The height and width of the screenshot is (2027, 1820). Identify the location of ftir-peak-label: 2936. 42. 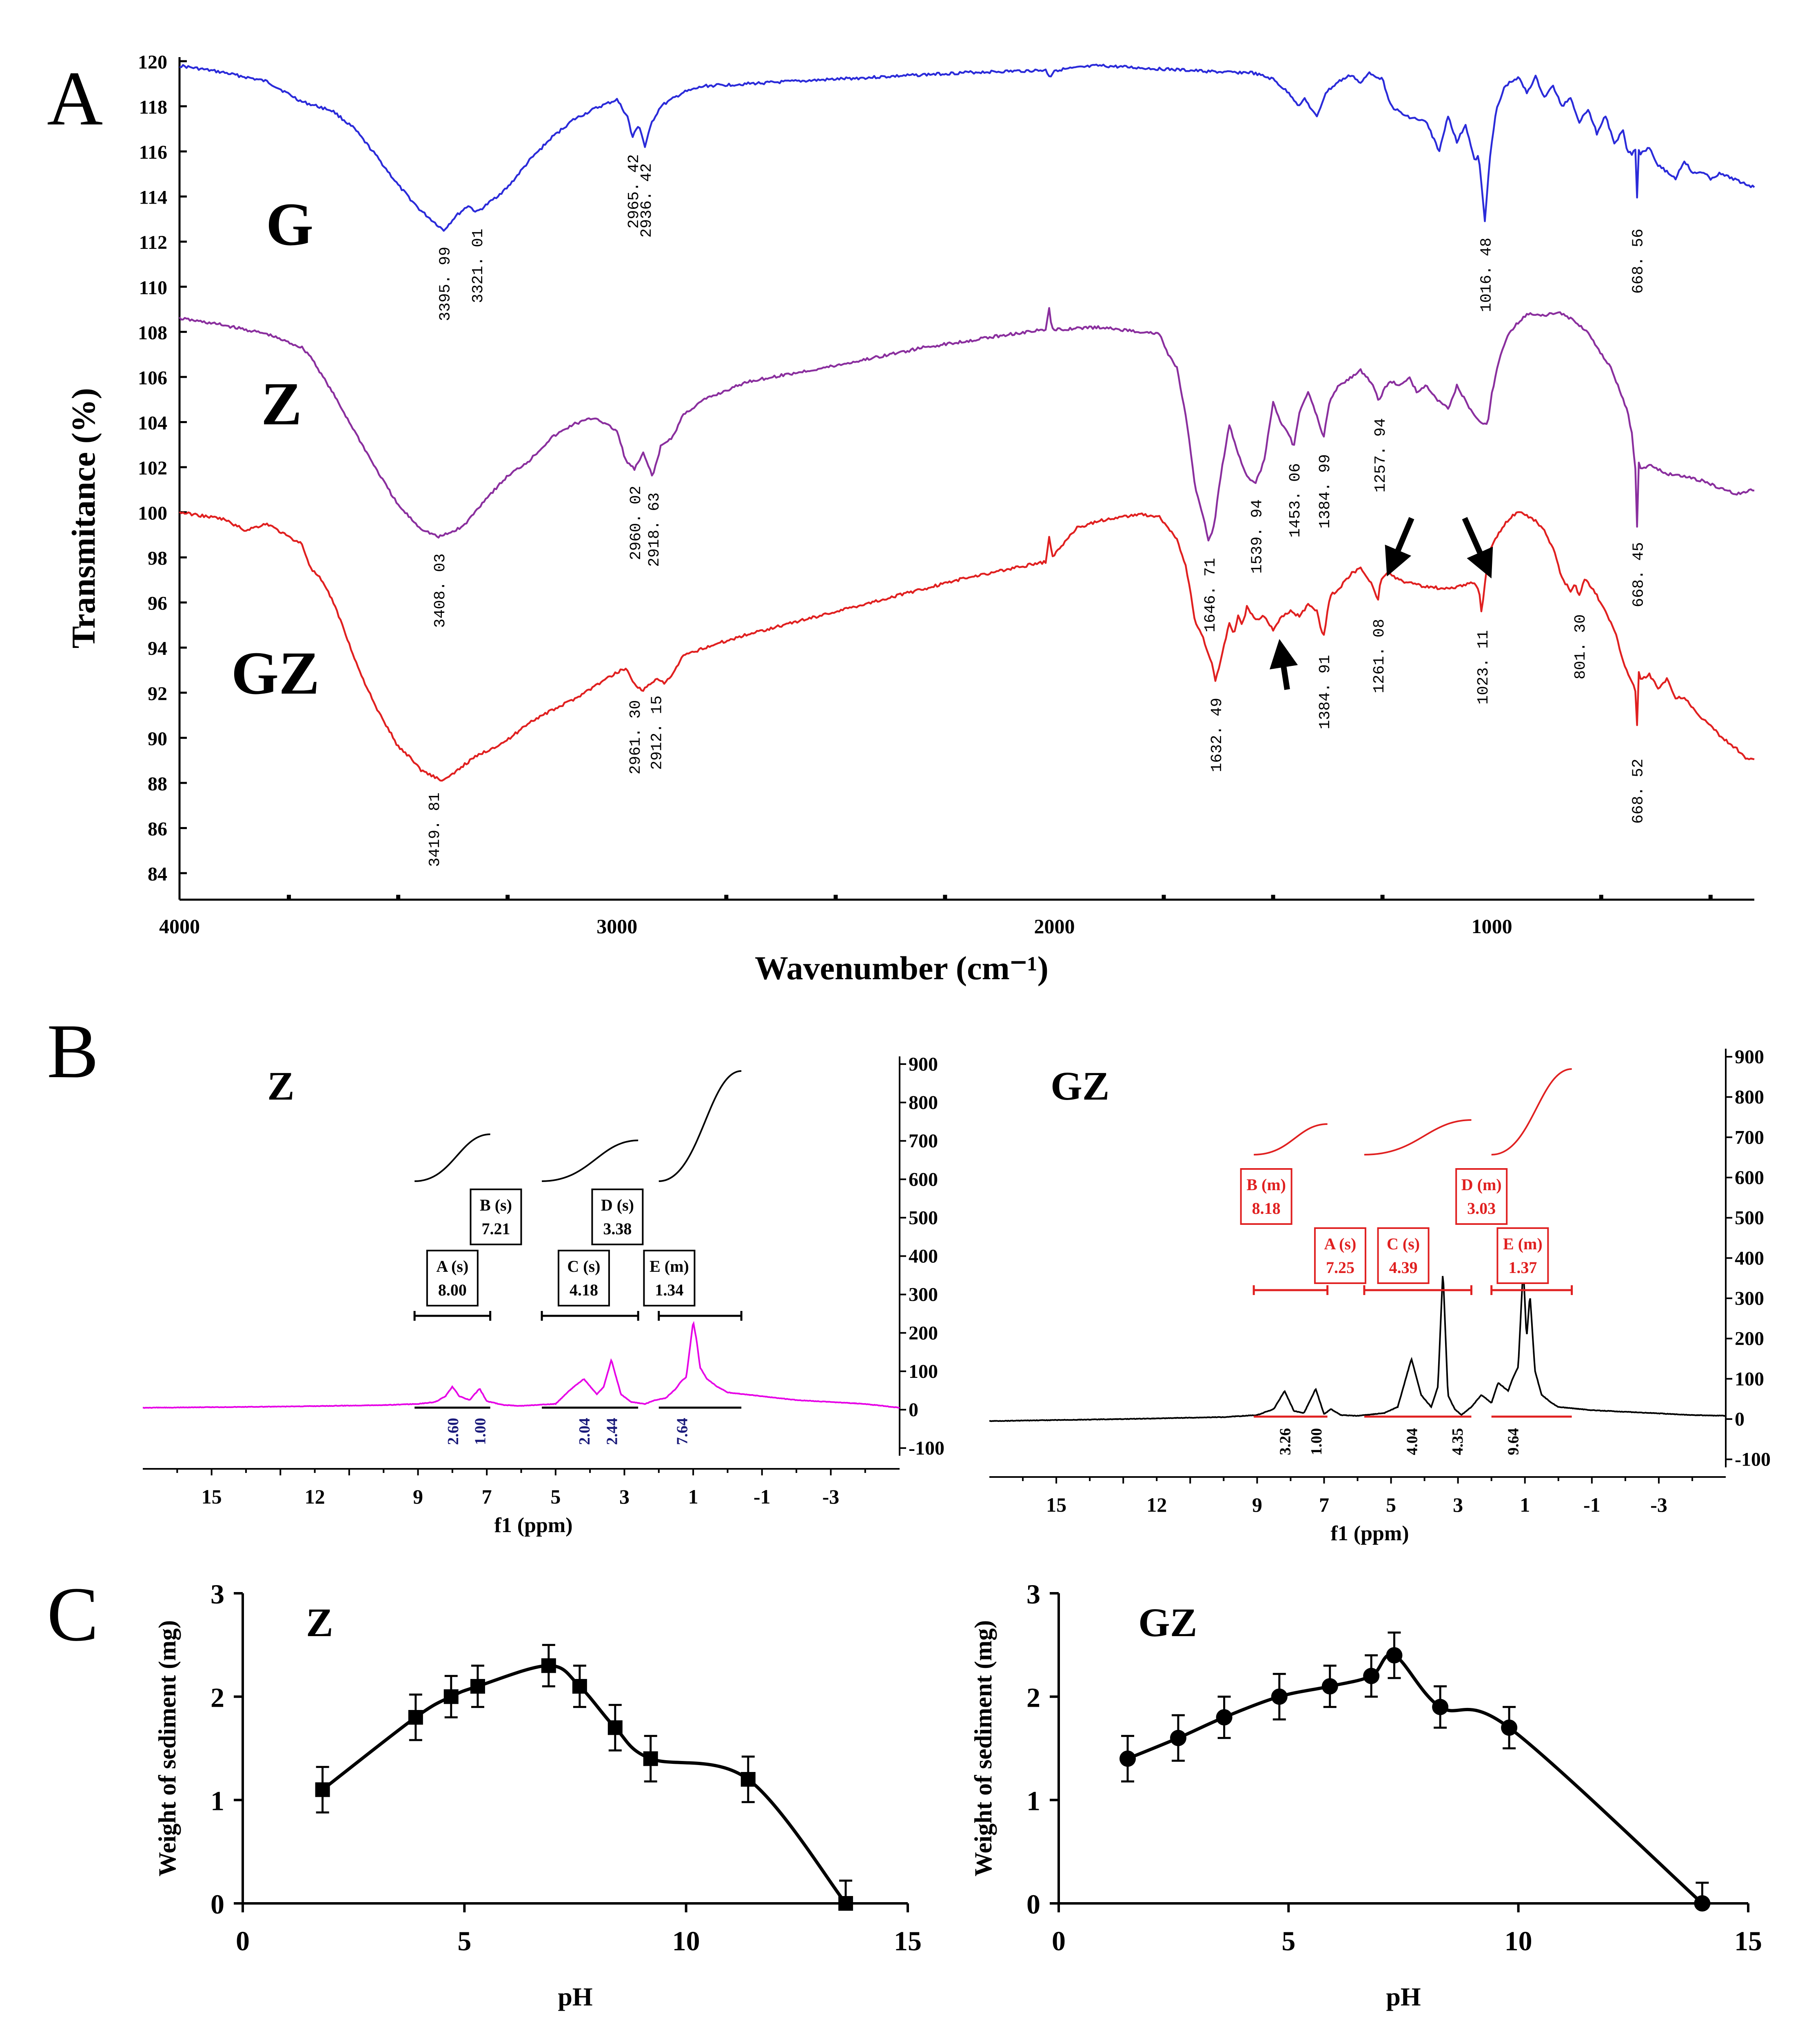
(647, 200).